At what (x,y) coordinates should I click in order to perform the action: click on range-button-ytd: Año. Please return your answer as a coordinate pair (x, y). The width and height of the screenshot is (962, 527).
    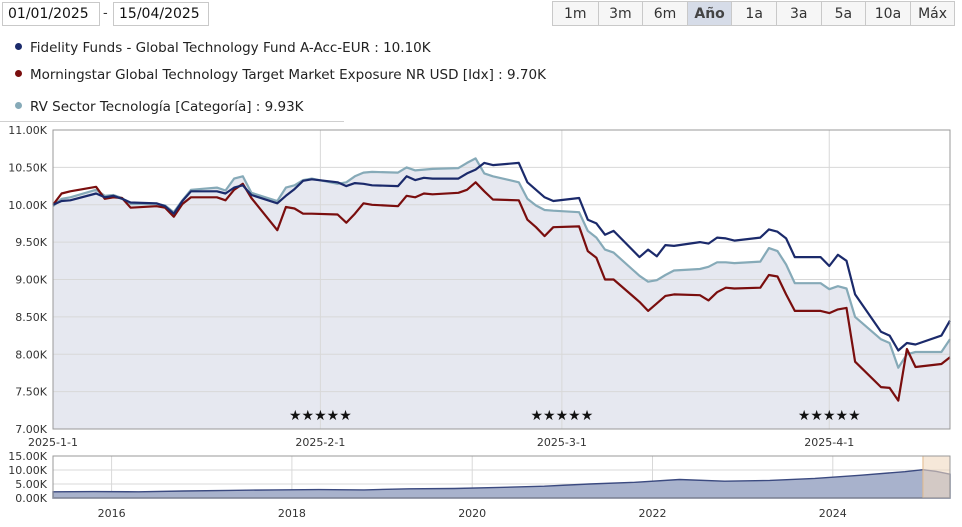
    Looking at the image, I should click on (709, 13).